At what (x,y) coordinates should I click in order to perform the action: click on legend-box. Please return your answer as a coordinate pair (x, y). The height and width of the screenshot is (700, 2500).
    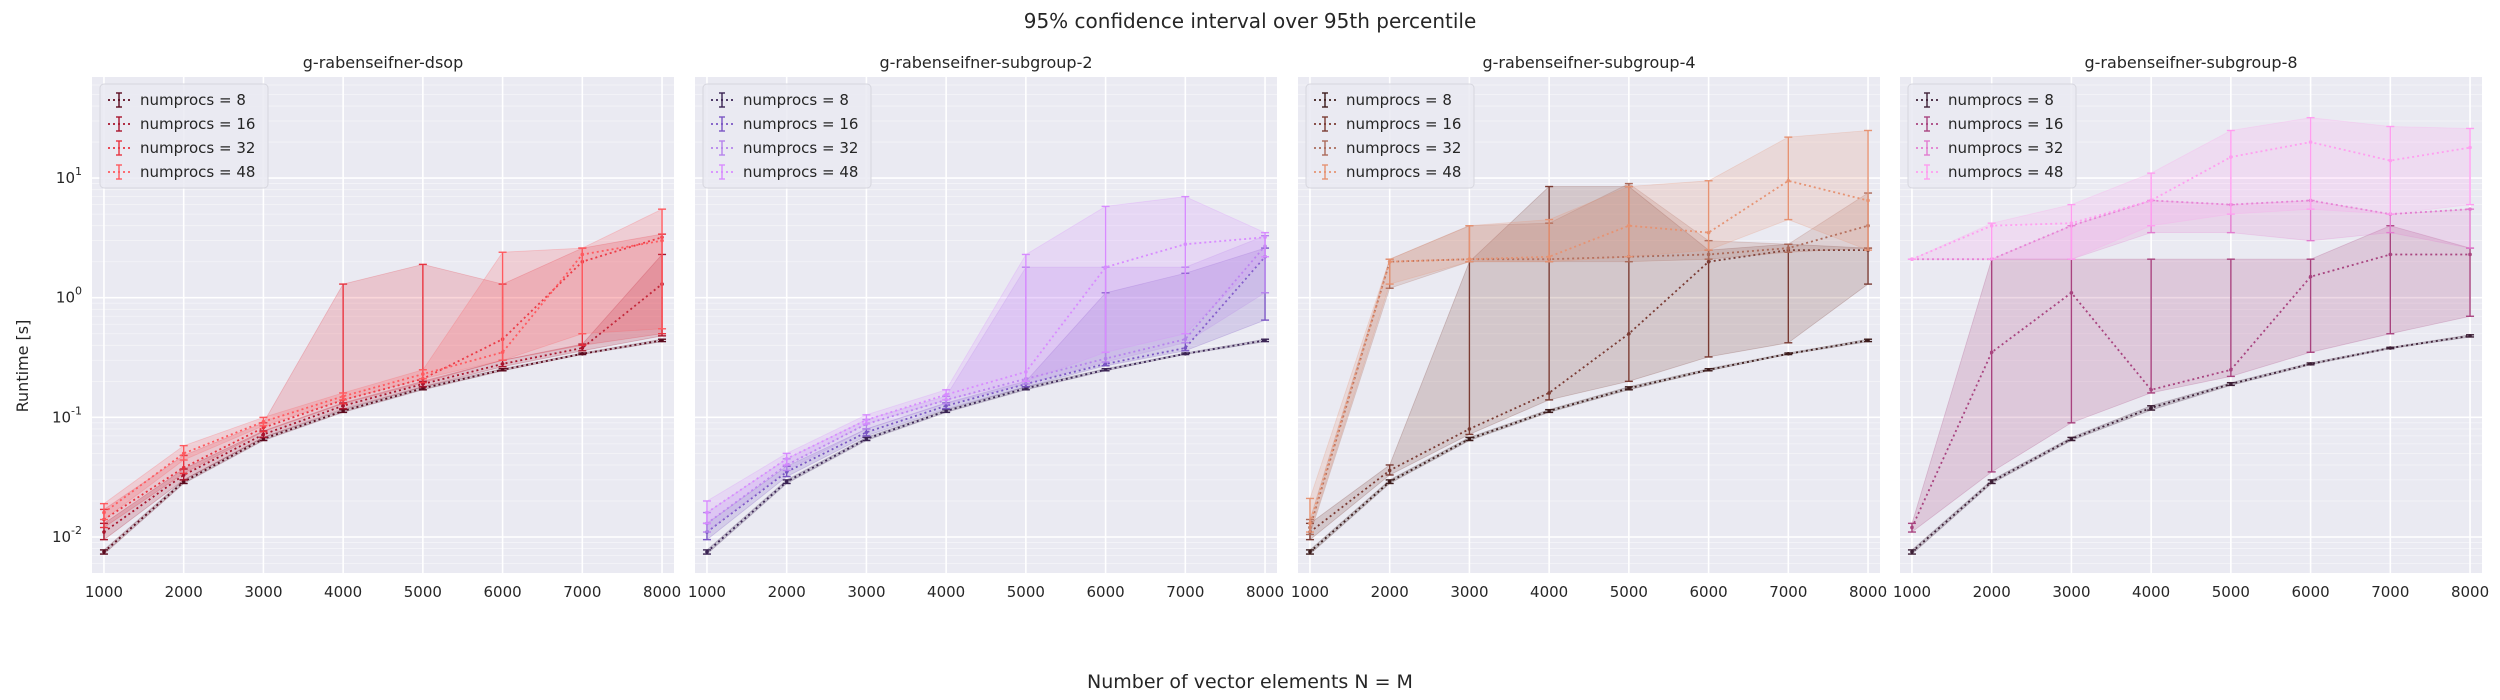
    Looking at the image, I should click on (1992, 136).